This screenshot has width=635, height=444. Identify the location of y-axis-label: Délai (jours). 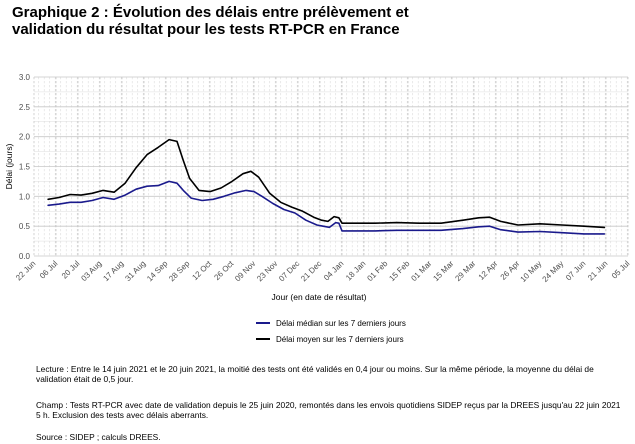
(9, 166).